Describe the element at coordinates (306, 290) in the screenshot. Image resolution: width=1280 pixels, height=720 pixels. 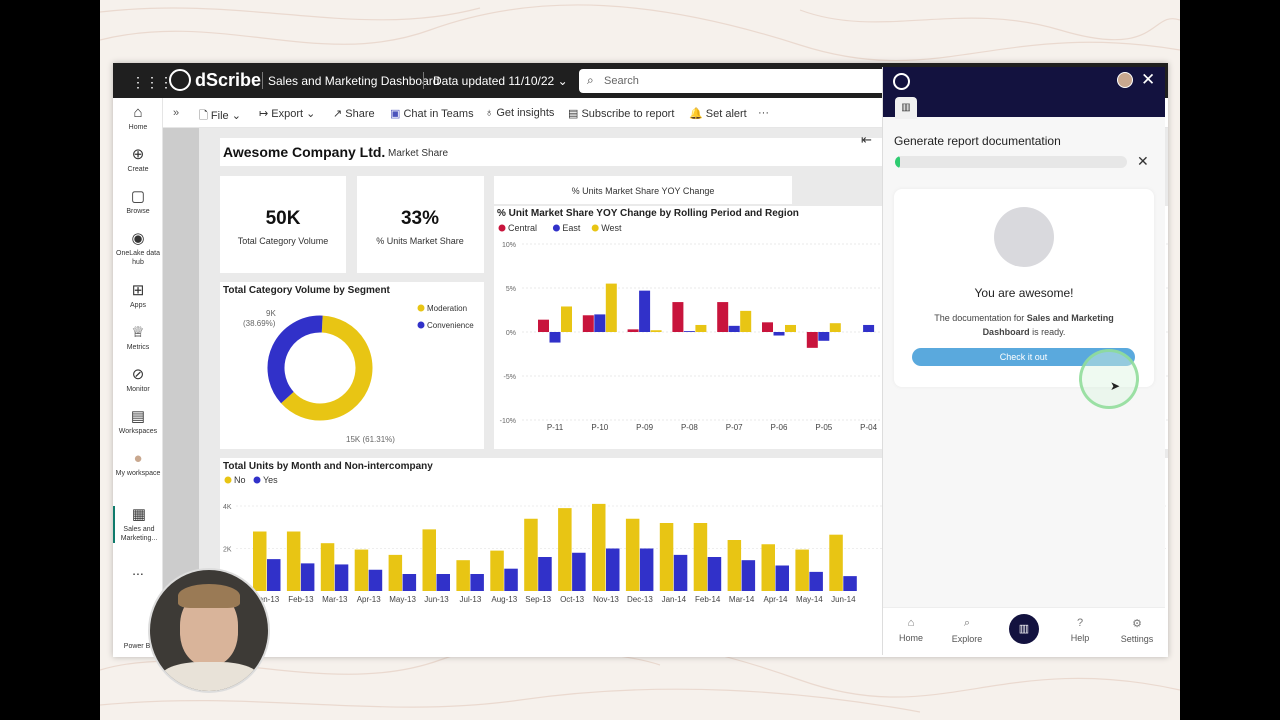
I see `donut-title: Total Category Volume by Segment` at that location.